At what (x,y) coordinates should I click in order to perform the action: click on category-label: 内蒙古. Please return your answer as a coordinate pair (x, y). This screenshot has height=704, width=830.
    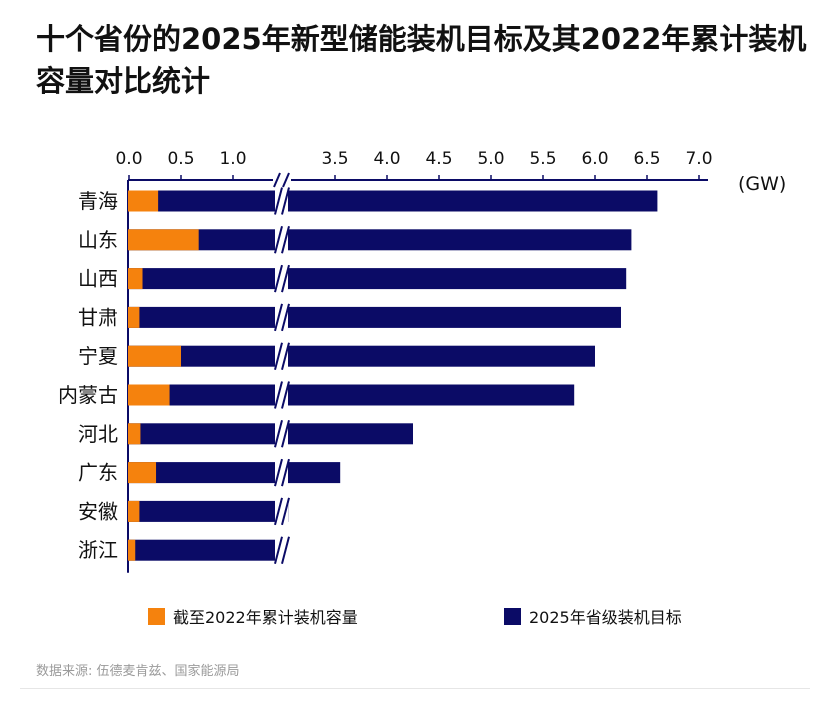
    Looking at the image, I should click on (88, 395).